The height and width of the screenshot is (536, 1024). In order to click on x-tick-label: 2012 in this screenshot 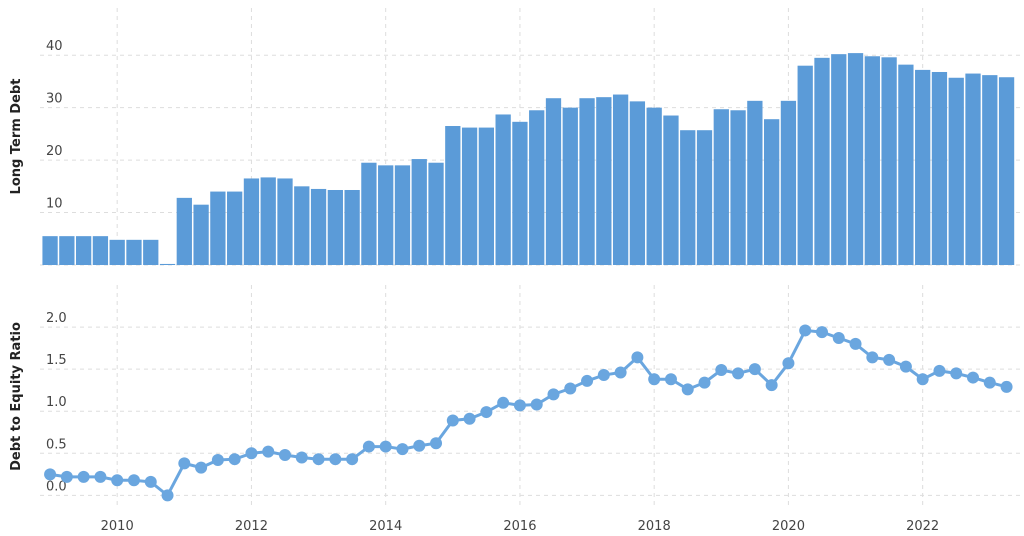, I will do `click(251, 526)`.